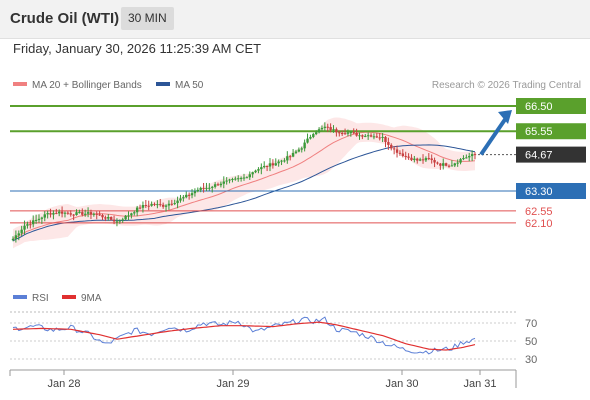  What do you see at coordinates (295, 19) in the screenshot?
I see `chart-header: Crude Oil (WTI) 30 MIN` at bounding box center [295, 19].